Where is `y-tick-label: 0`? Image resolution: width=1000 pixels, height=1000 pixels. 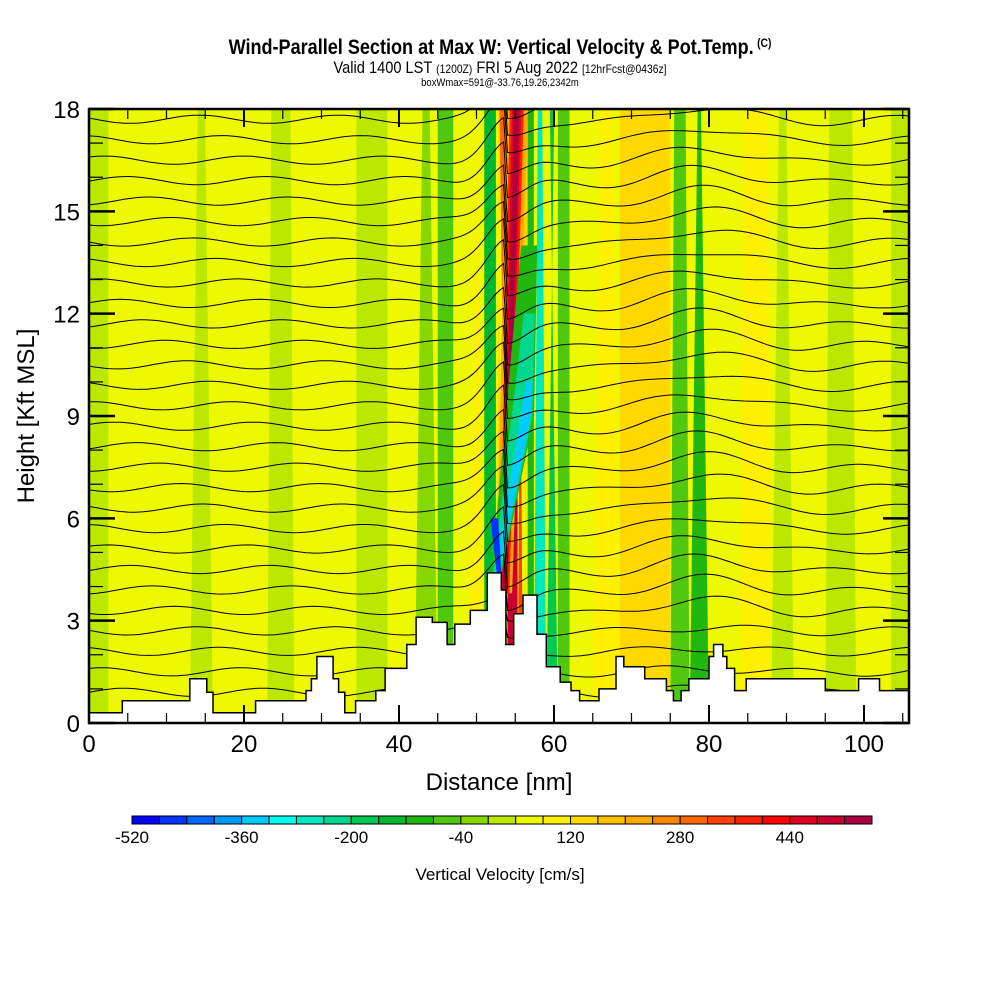
y-tick-label: 0 is located at coordinates (73, 724).